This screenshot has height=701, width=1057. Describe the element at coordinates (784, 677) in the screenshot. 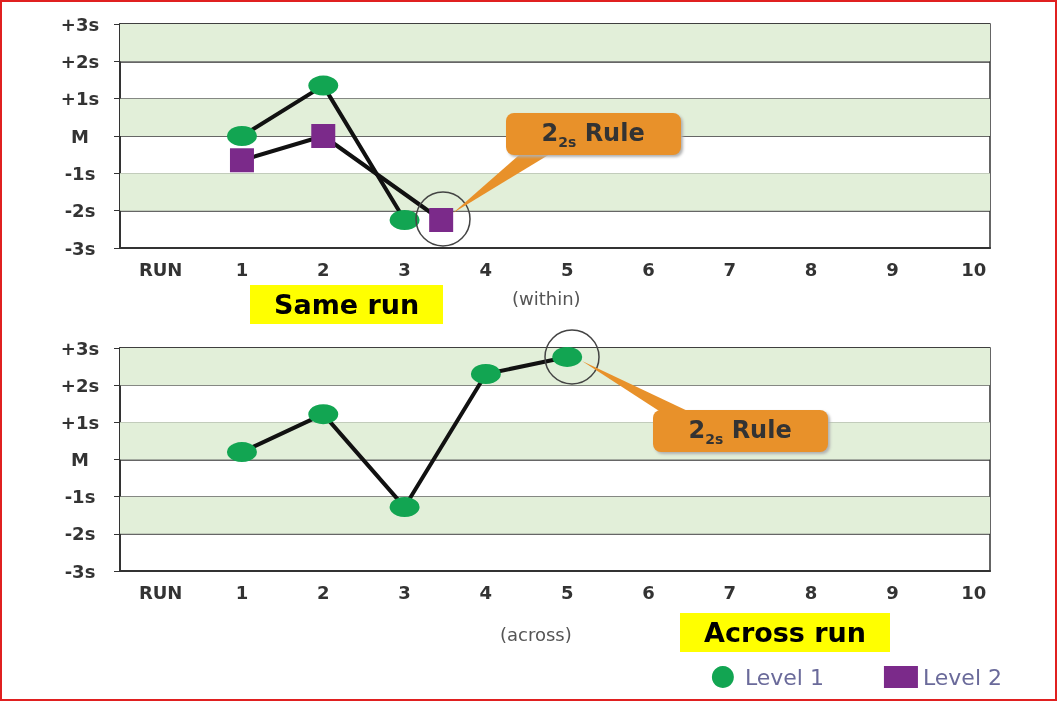

I see `legend-label: Level 1` at that location.